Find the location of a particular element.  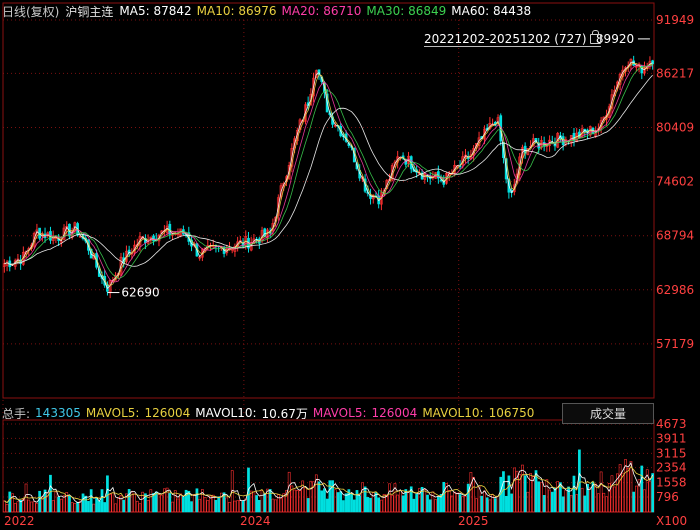

lock-icon is located at coordinates (595, 37).